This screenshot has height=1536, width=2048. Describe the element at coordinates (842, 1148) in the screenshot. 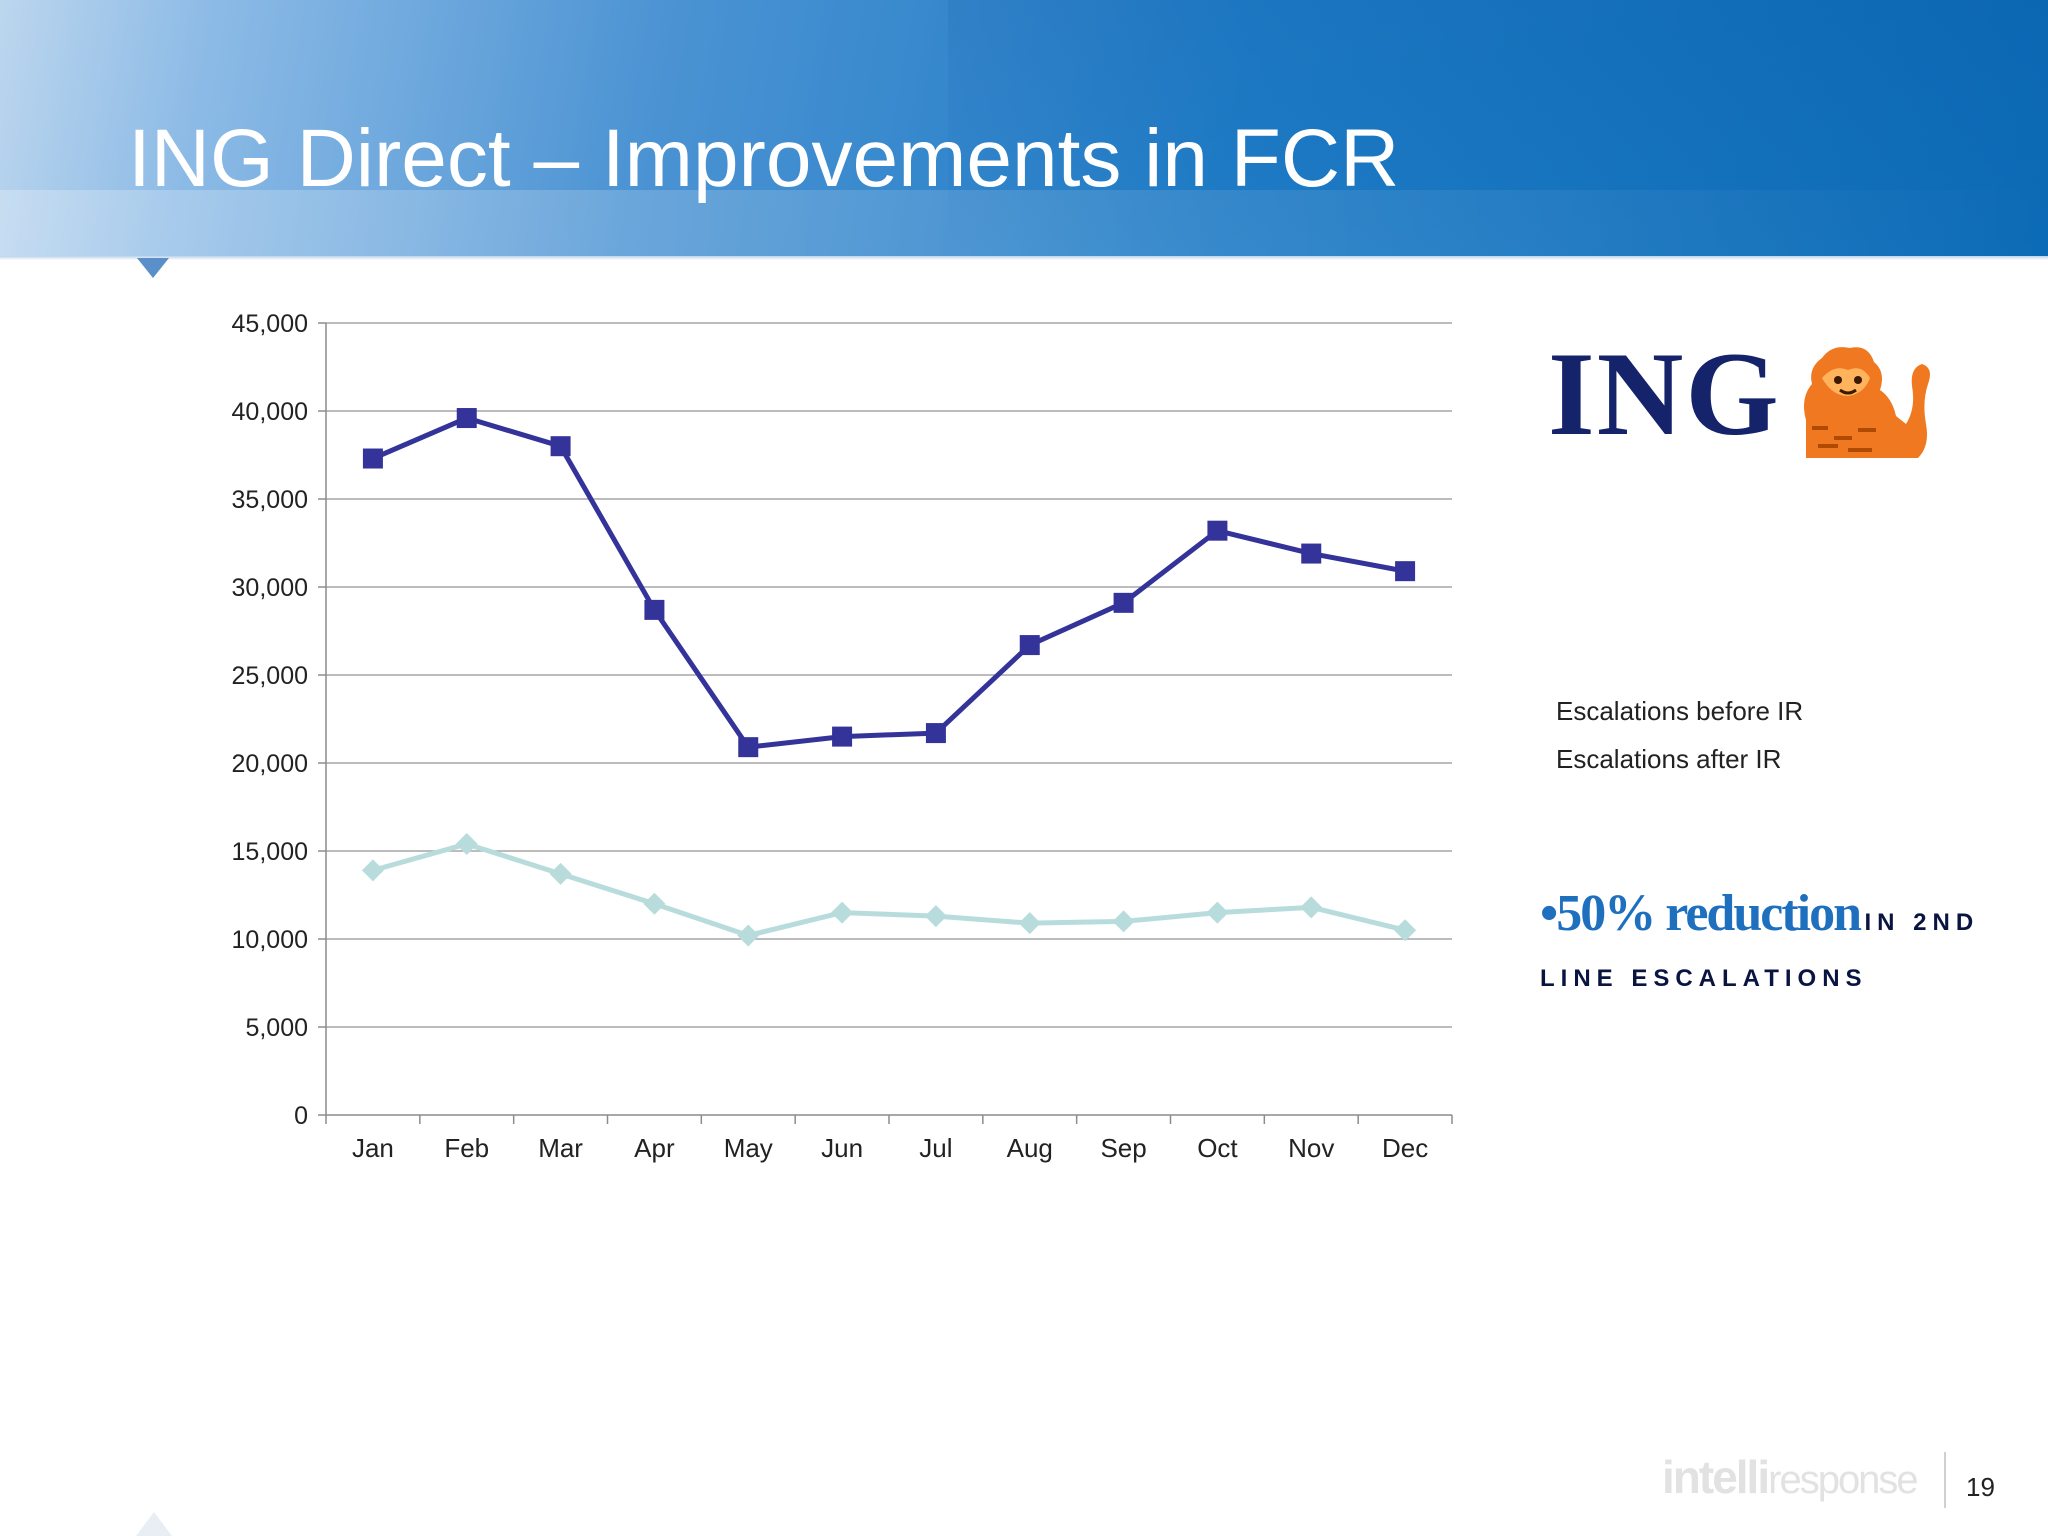

I see `x-tick-label: Jun` at that location.